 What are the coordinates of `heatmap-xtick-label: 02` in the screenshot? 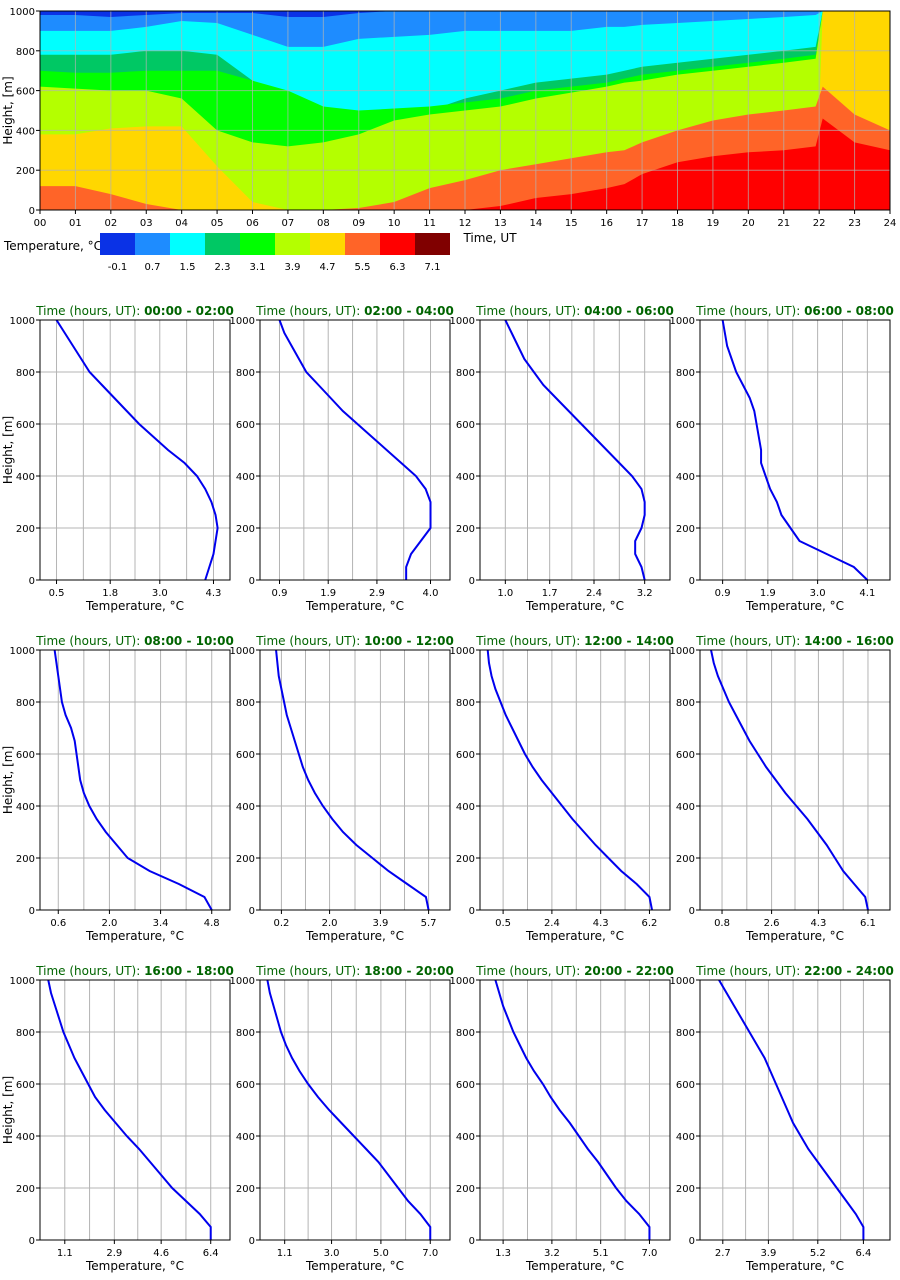 It's located at (110, 223).